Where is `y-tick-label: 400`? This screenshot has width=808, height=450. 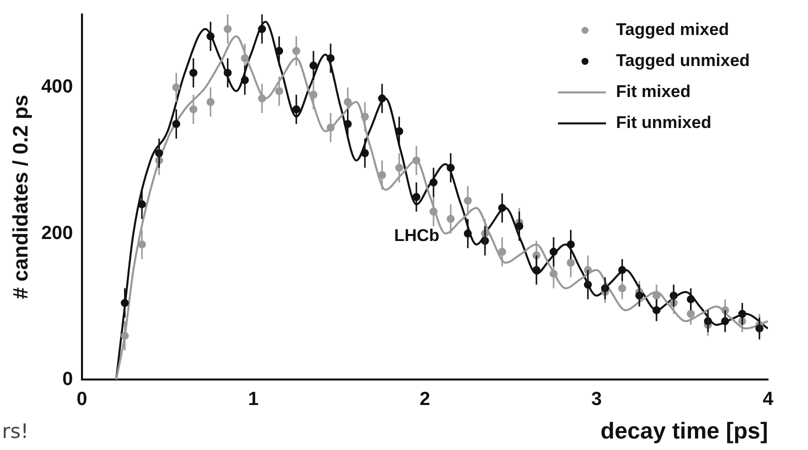
y-tick-label: 400 is located at coordinates (57, 87).